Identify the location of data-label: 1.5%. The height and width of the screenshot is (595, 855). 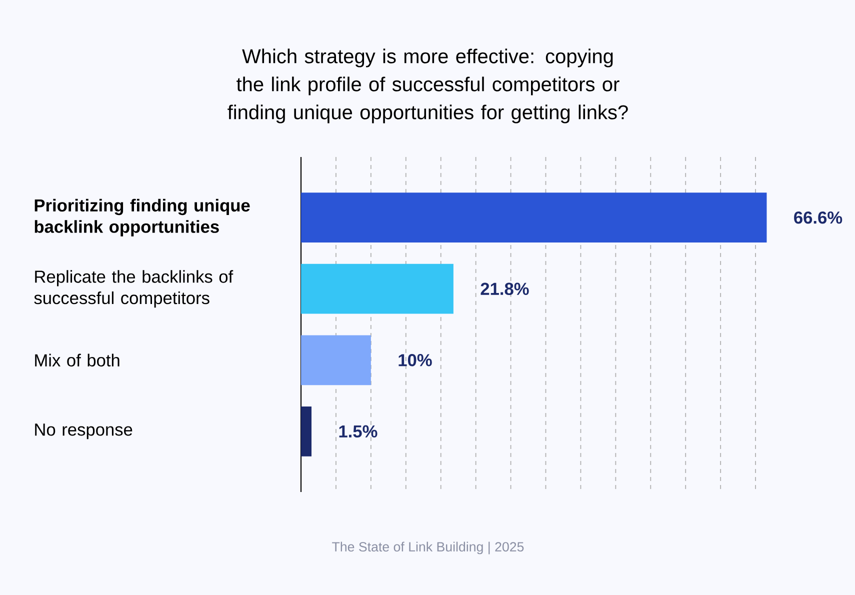
(358, 431).